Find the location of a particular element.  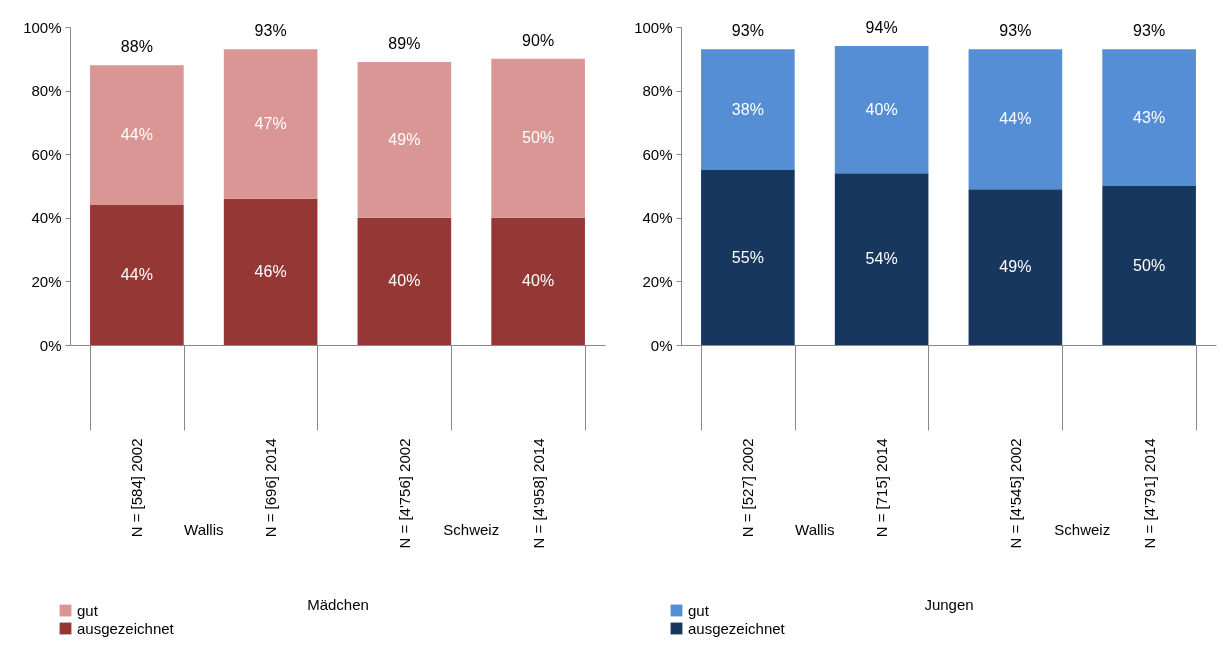

x-axis-title: Jungen is located at coordinates (949, 604).